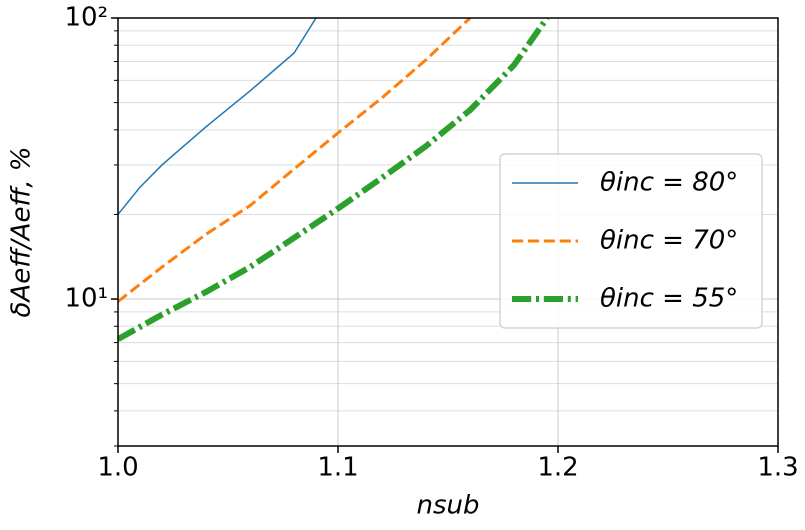 Image resolution: width=805 pixels, height=530 pixels. What do you see at coordinates (777, 468) in the screenshot?
I see `x-tick-label: 1.3` at bounding box center [777, 468].